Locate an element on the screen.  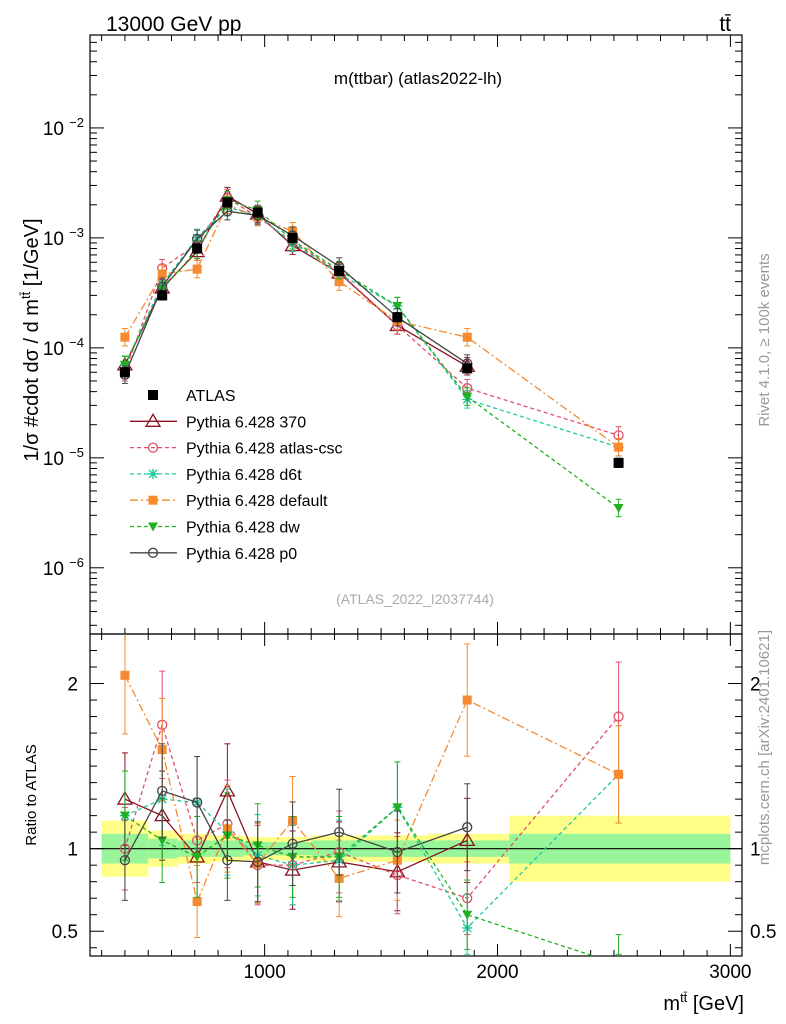
ratio-y-tick-label-right: 2 is located at coordinates (755, 685).